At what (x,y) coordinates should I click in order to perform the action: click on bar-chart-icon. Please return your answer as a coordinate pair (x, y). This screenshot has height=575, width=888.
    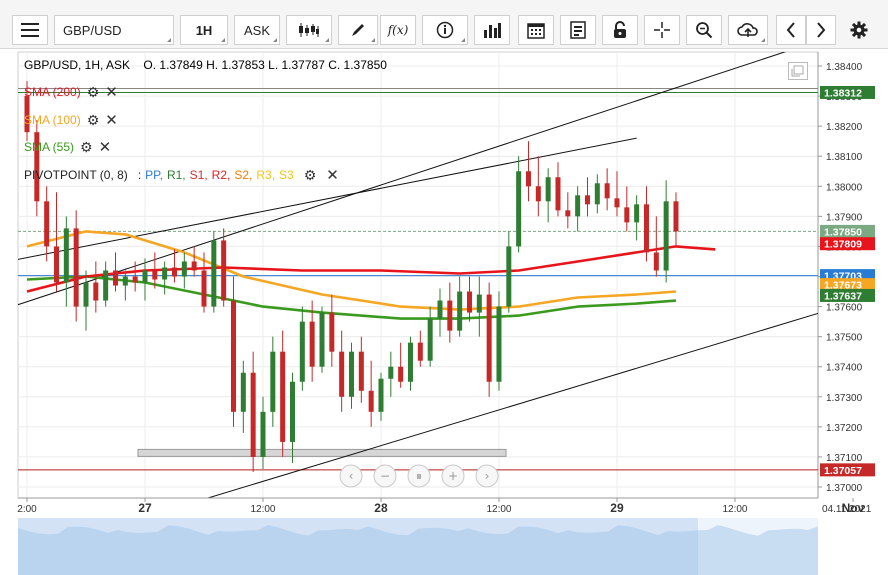
    Looking at the image, I should click on (492, 30).